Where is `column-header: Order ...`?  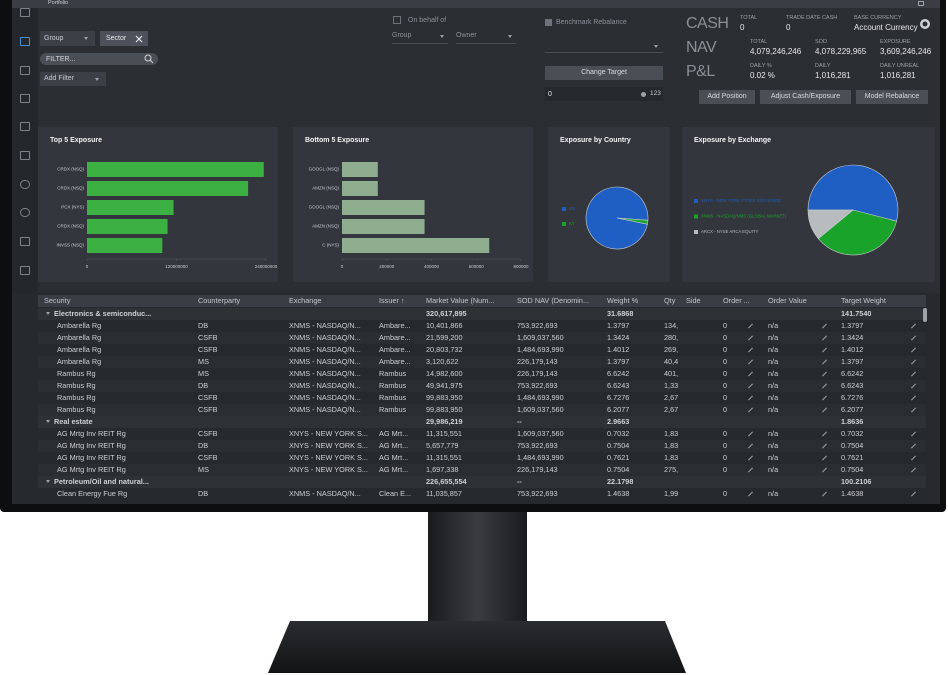
column-header: Order ... is located at coordinates (736, 300).